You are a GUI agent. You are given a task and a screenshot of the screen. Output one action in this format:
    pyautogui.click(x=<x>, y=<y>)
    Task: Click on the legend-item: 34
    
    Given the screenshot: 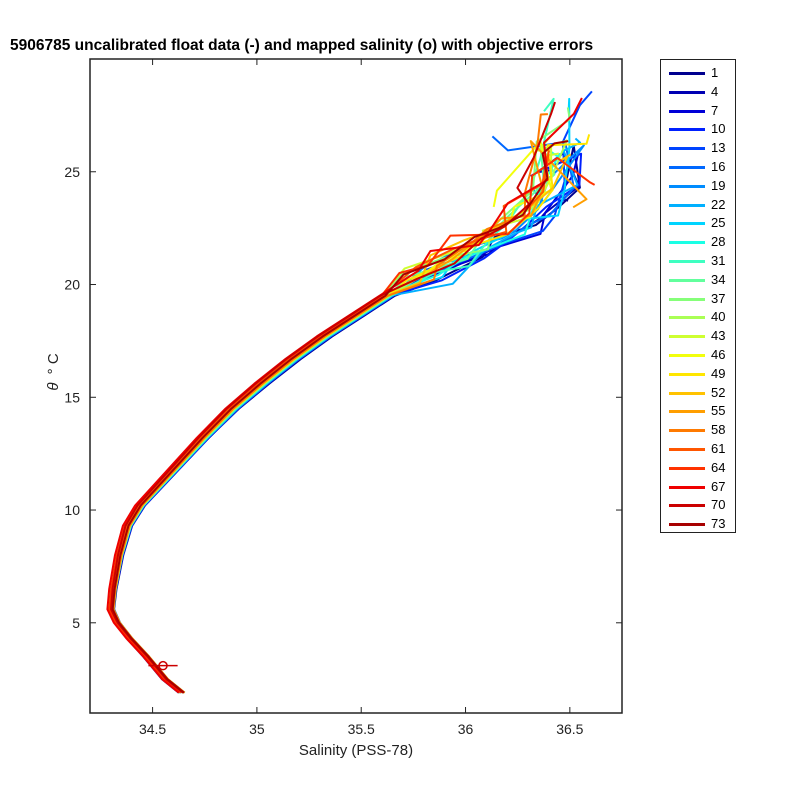 What is the action you would take?
    pyautogui.click(x=701, y=280)
    